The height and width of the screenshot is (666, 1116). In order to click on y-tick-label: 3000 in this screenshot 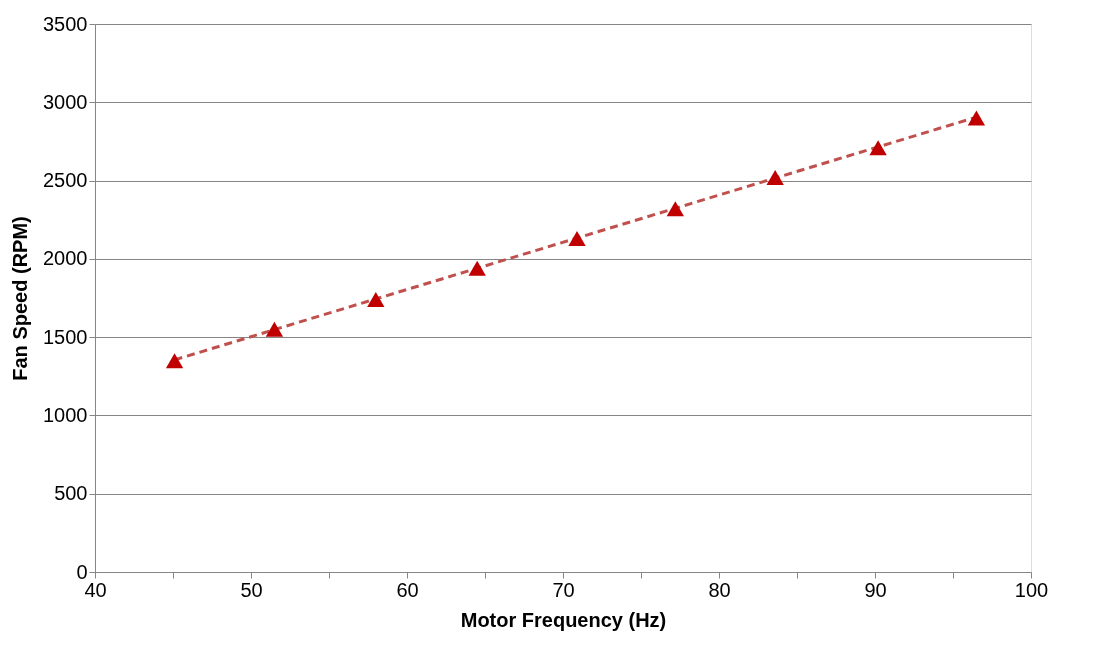, I will do `click(65, 101)`.